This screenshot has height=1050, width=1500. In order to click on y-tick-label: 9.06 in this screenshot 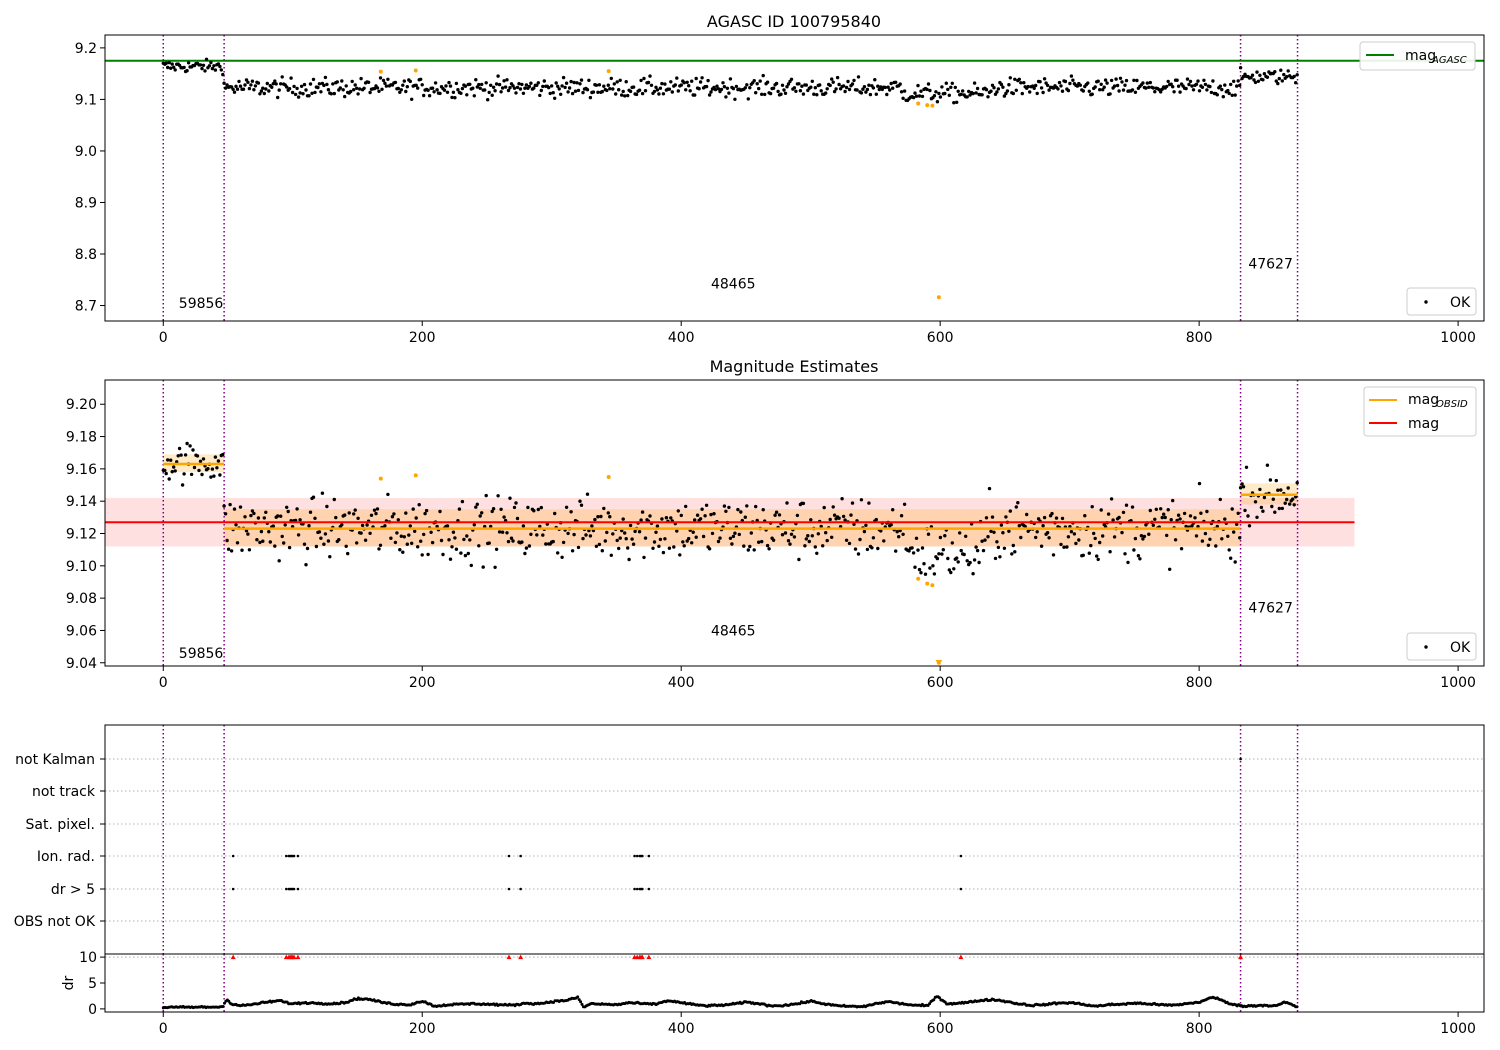, I will do `click(81, 631)`.